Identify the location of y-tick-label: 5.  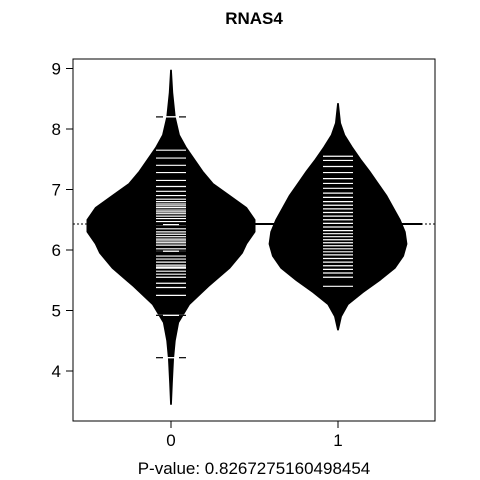
(56, 311).